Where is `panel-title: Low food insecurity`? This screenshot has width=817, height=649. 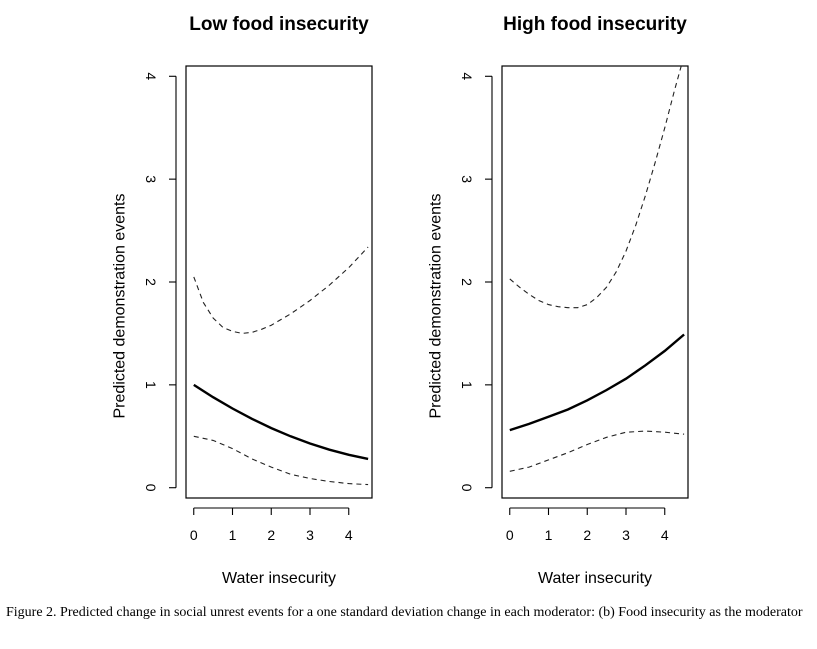
panel-title: Low food insecurity is located at coordinates (279, 24).